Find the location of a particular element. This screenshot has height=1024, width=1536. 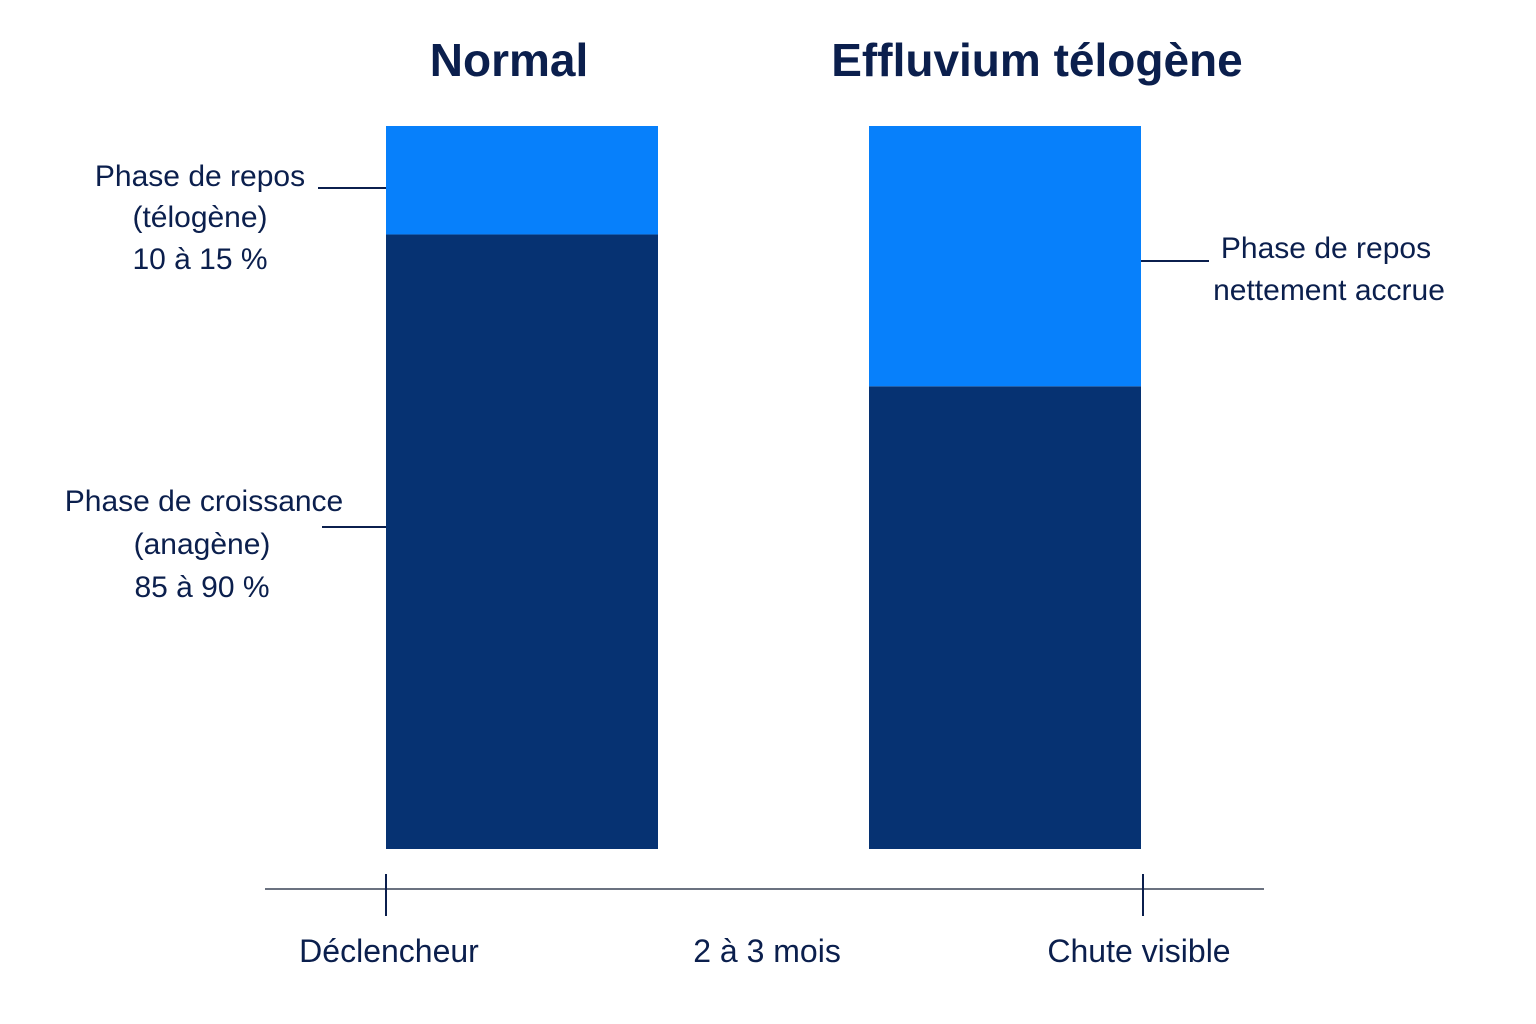

timeline-label-start: Déclencheur is located at coordinates (389, 951).